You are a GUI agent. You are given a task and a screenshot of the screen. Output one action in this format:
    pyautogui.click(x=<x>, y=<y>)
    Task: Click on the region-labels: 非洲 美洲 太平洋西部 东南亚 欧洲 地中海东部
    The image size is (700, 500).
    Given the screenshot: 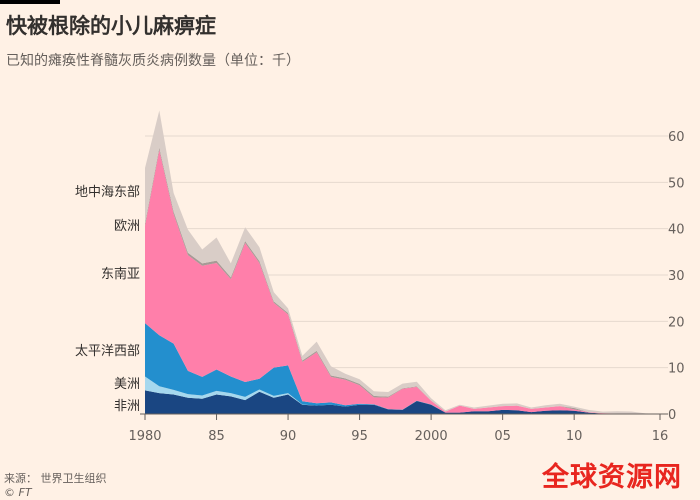 What is the action you would take?
    pyautogui.click(x=107, y=299)
    